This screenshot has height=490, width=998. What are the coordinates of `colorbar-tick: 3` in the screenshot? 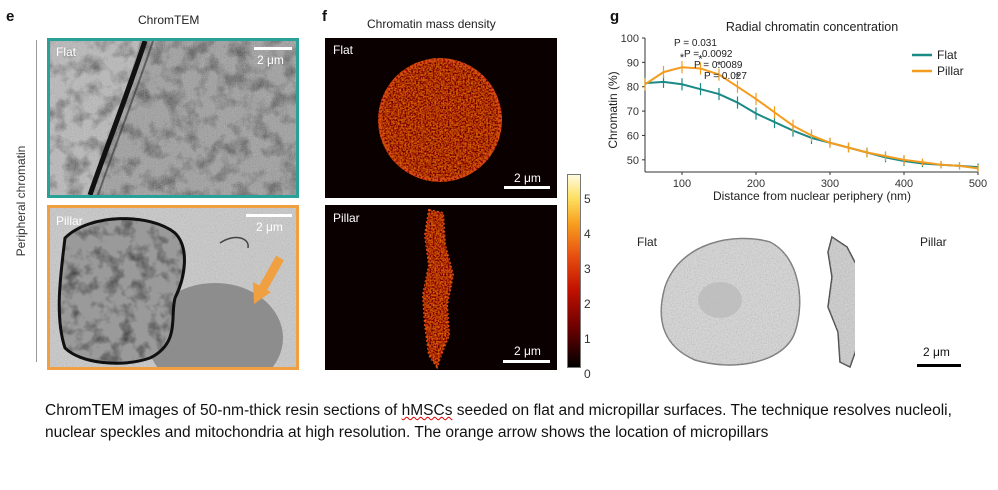 It's located at (587, 269).